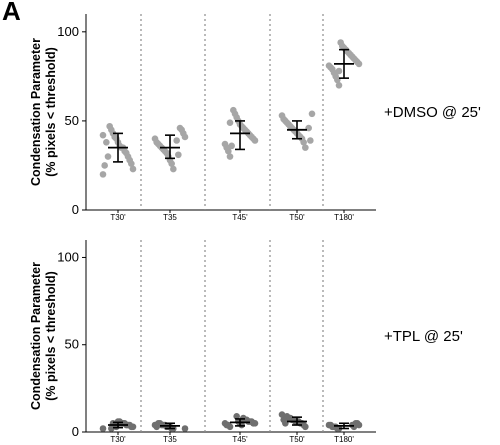 The image size is (500, 445). What do you see at coordinates (11, 13) in the screenshot?
I see `panel-letter: A` at bounding box center [11, 13].